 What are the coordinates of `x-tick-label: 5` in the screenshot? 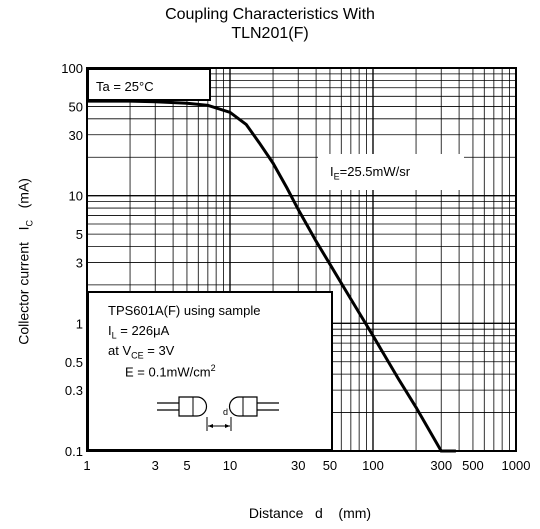 It's located at (186, 465).